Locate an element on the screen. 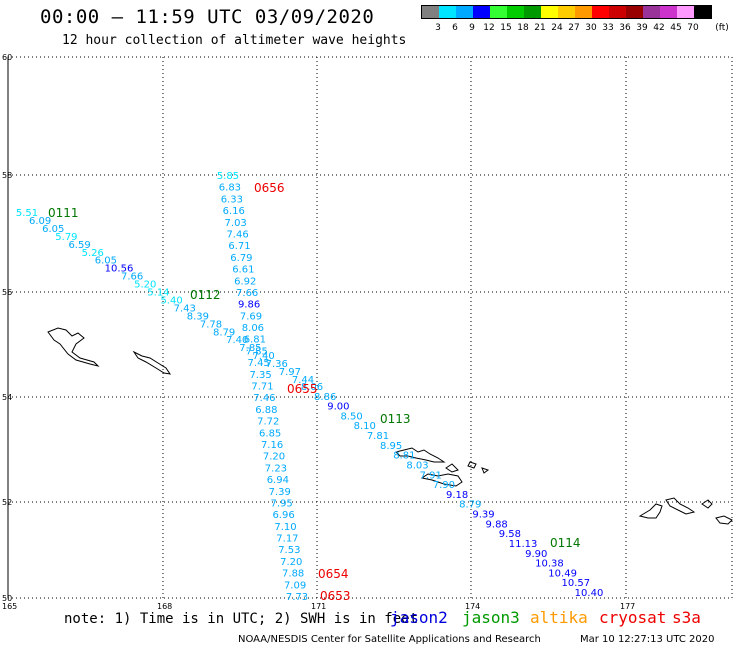 The width and height of the screenshot is (740, 650). island-adak is located at coordinates (724, 520).